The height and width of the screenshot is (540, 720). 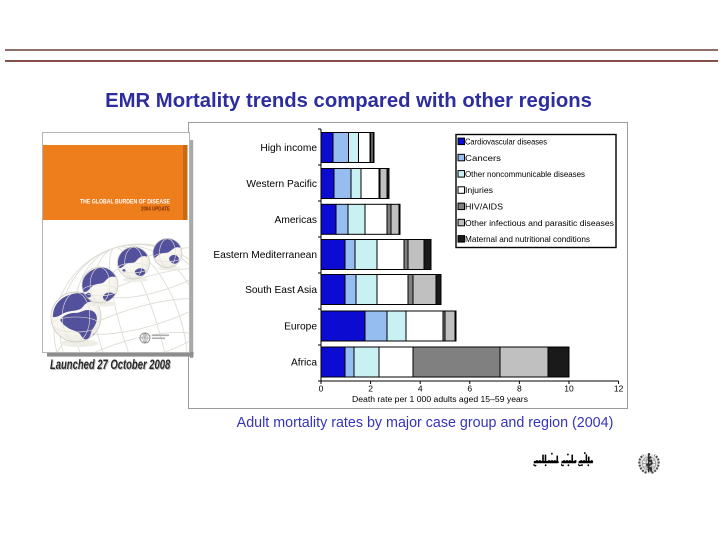 I want to click on svg-text: Cancers, so click(x=483, y=158).